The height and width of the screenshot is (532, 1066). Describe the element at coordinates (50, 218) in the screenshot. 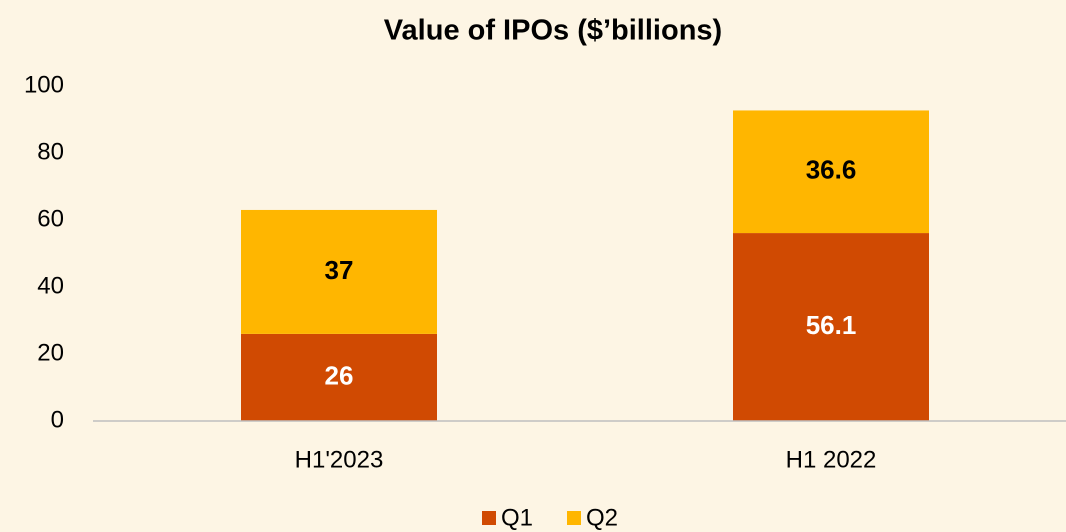

I see `y-tick-label: 60` at that location.